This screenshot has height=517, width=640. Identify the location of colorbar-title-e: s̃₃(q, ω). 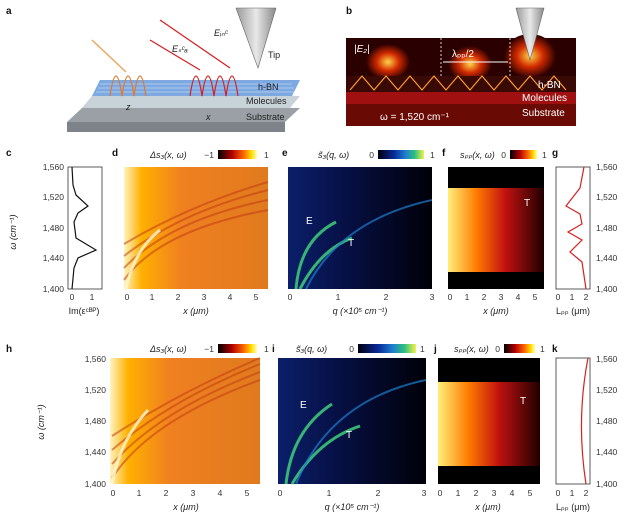
(333, 155).